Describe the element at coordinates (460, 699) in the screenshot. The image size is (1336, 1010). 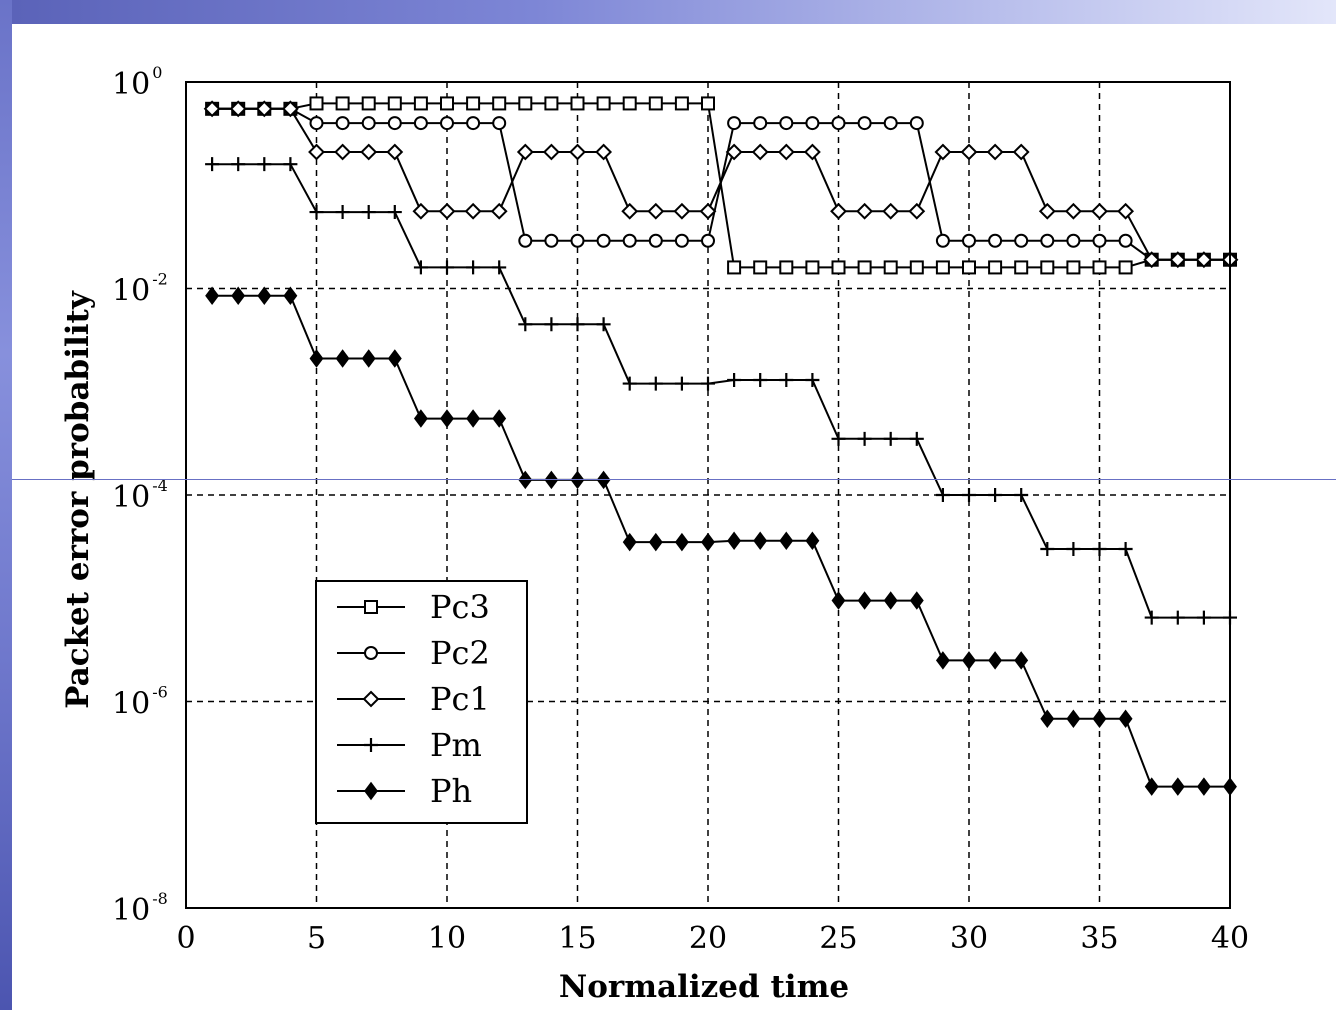
I see `legend-label: Pc1` at that location.